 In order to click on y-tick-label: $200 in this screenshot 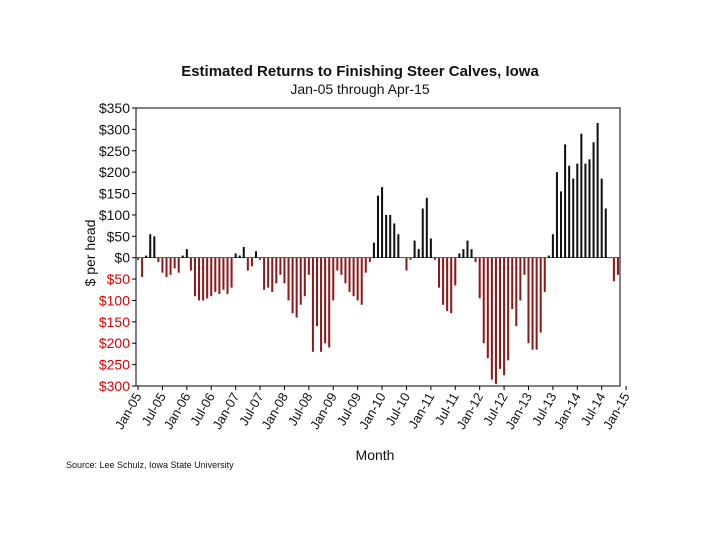, I will do `click(114, 172)`.